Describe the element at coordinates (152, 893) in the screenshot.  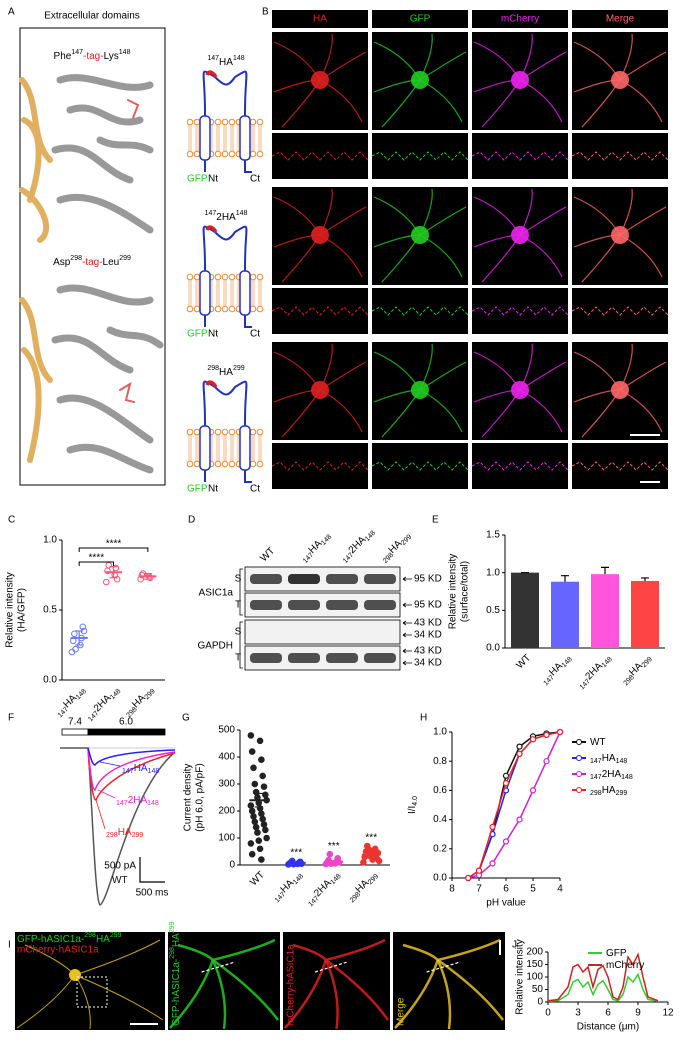
I see `scale-label: 500 ms` at that location.